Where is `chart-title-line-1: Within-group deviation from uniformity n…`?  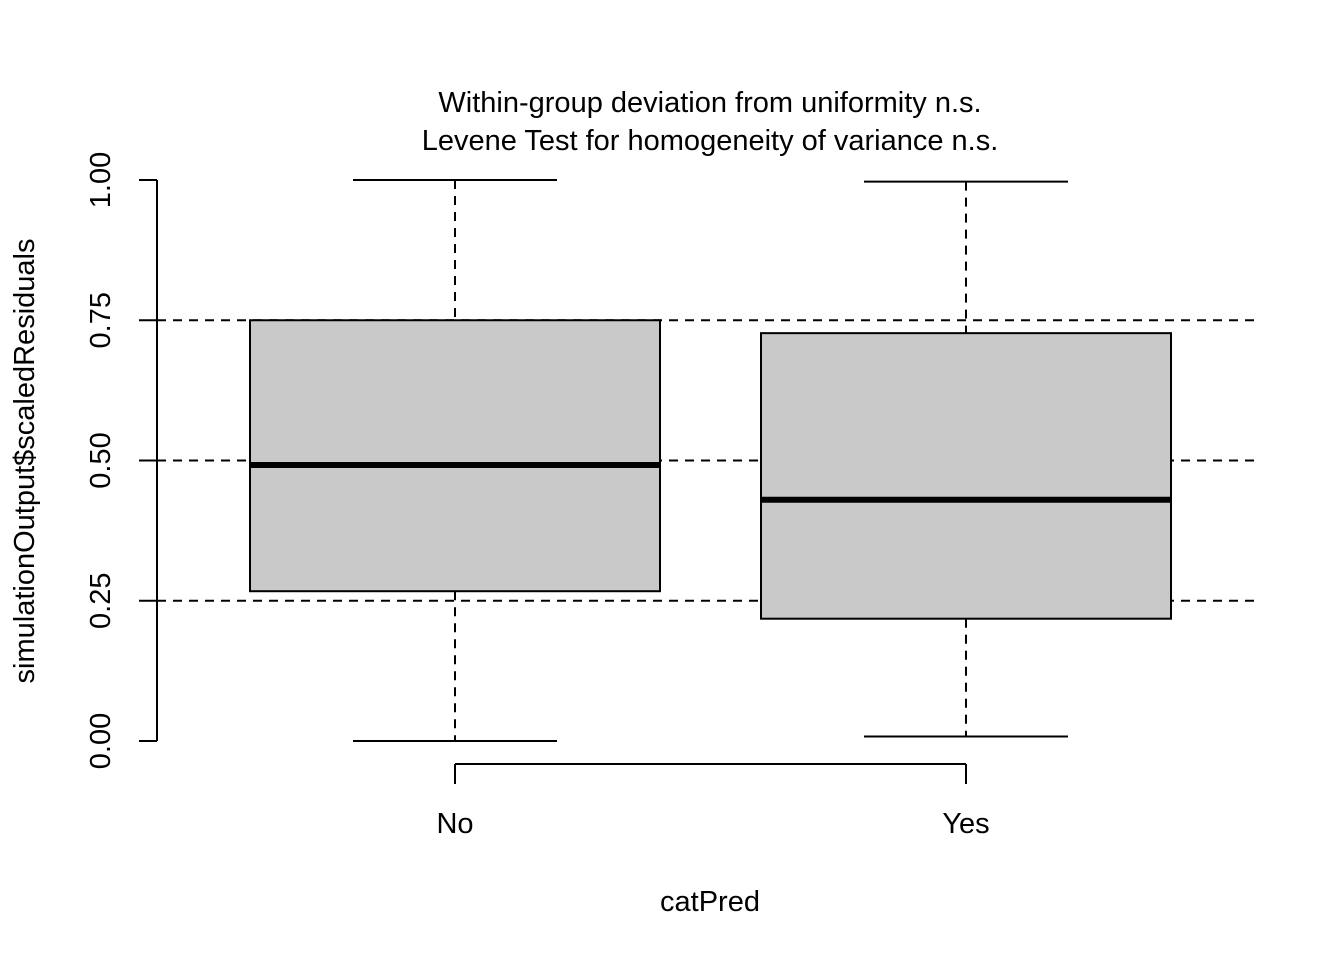 chart-title-line-1: Within-group deviation from uniformity n… is located at coordinates (709, 103).